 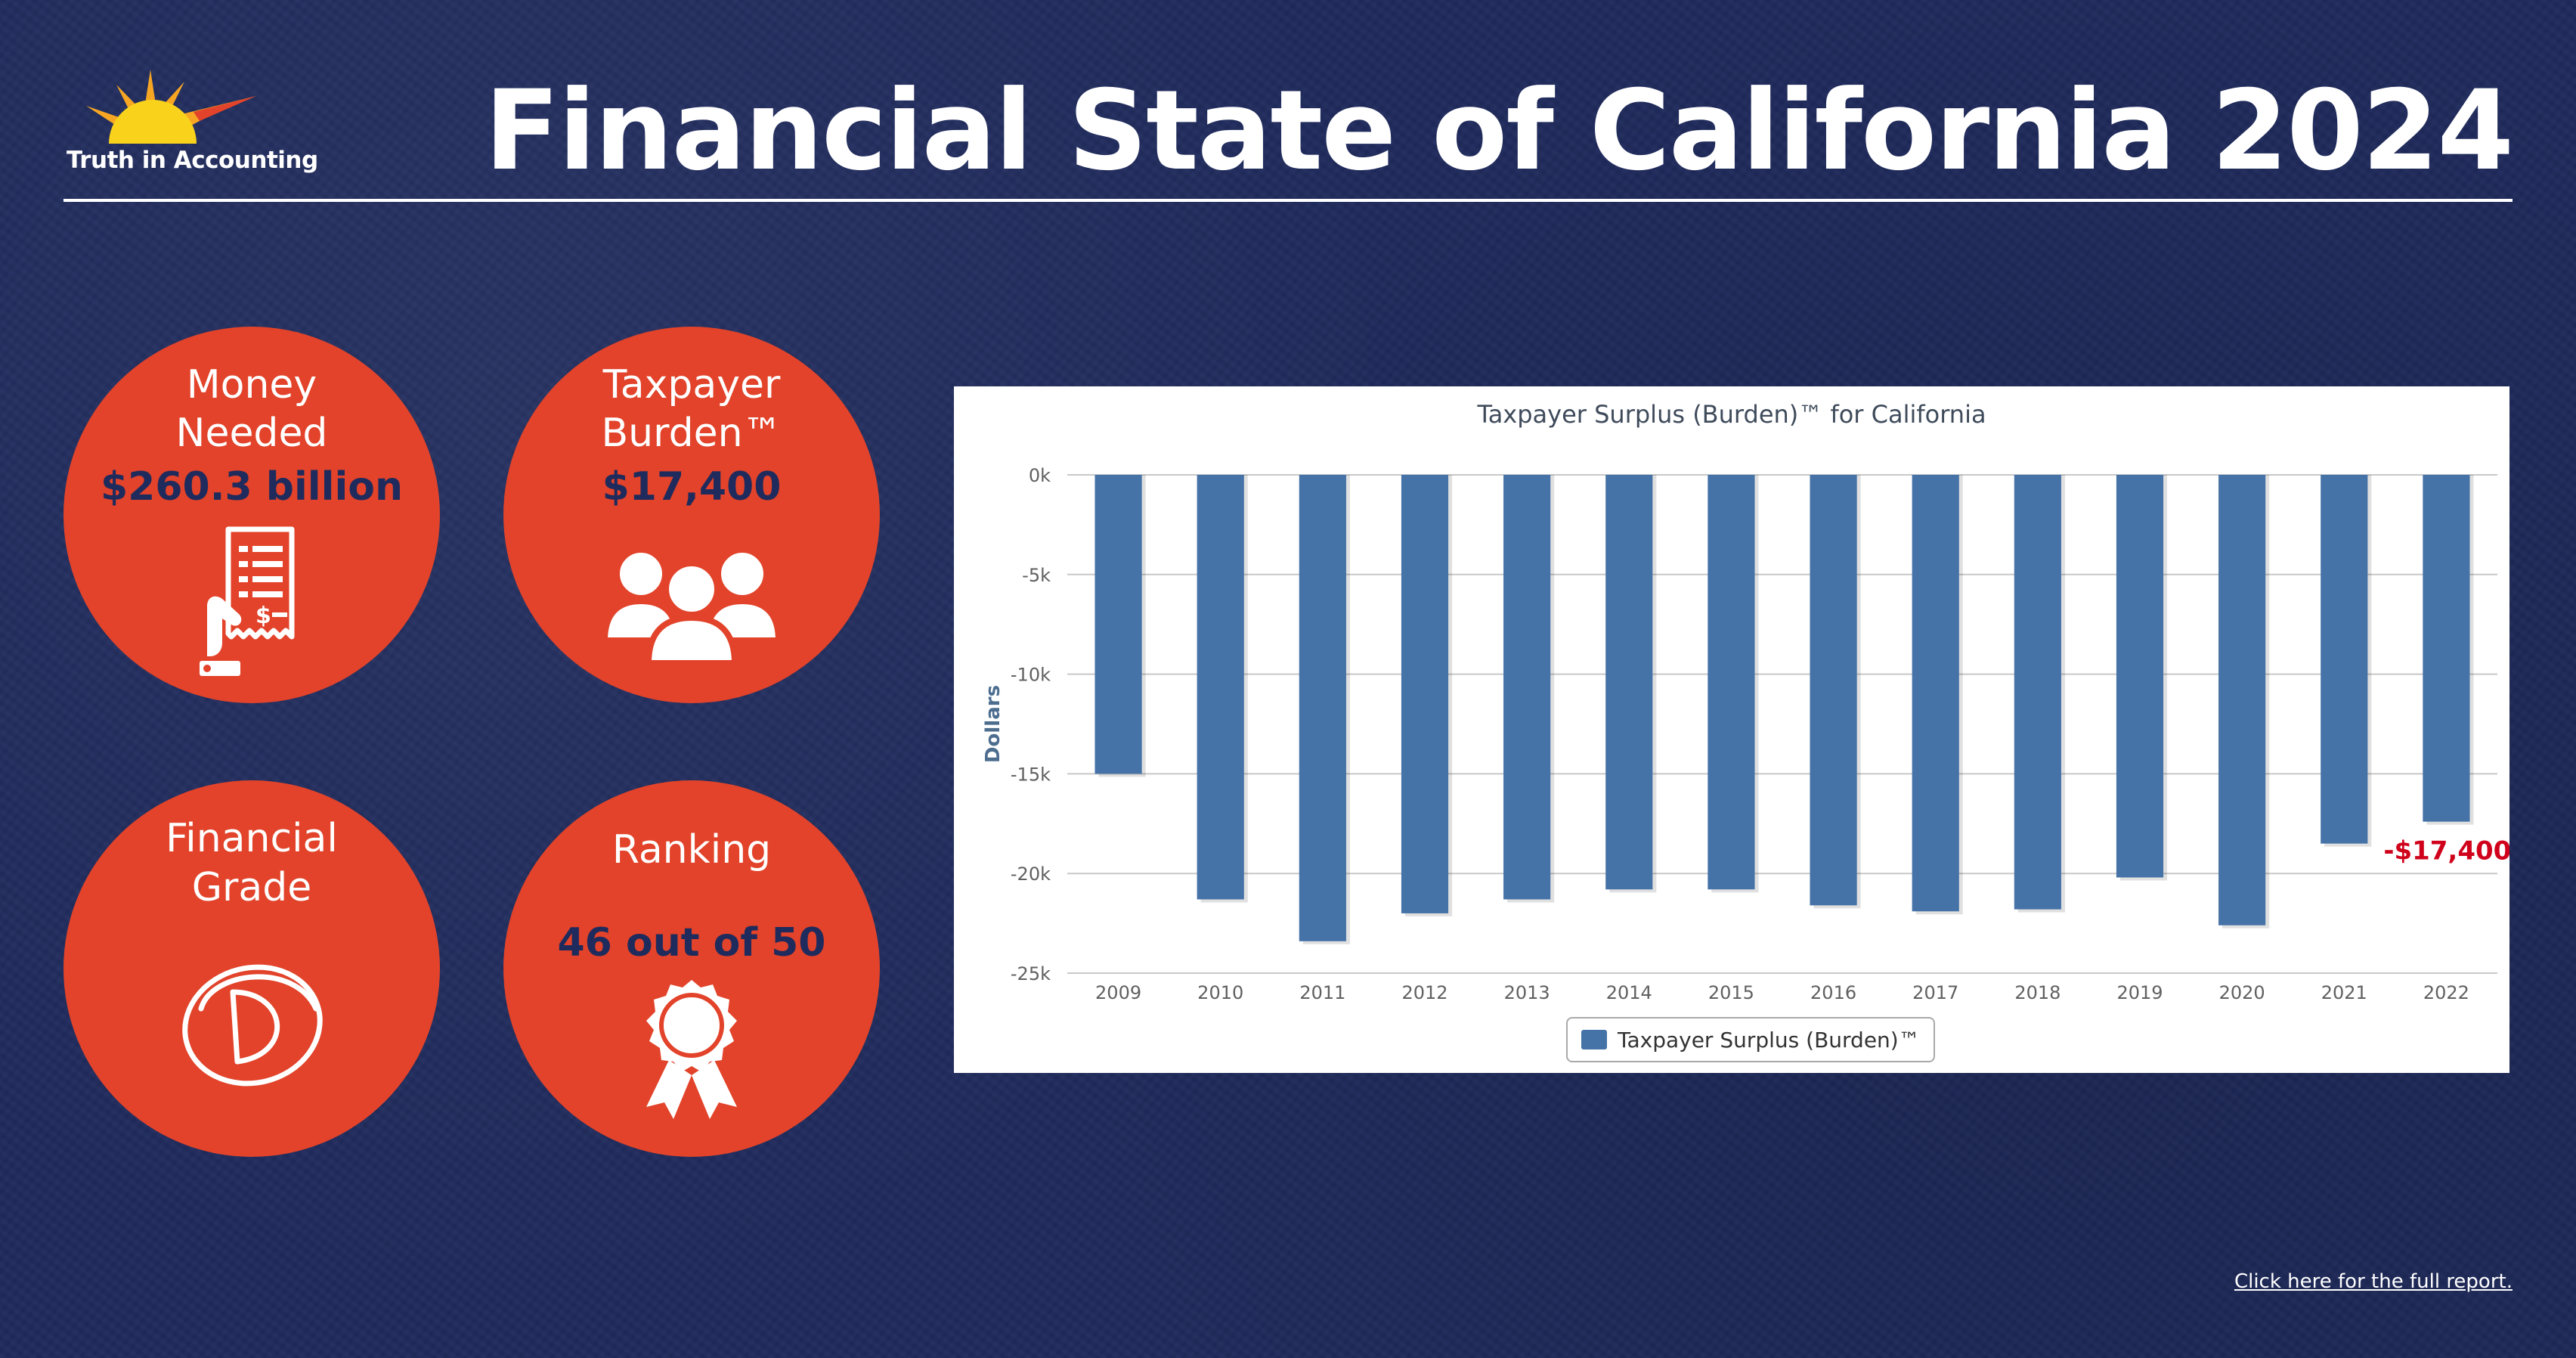 What do you see at coordinates (2037, 692) in the screenshot?
I see `bar-2018` at bounding box center [2037, 692].